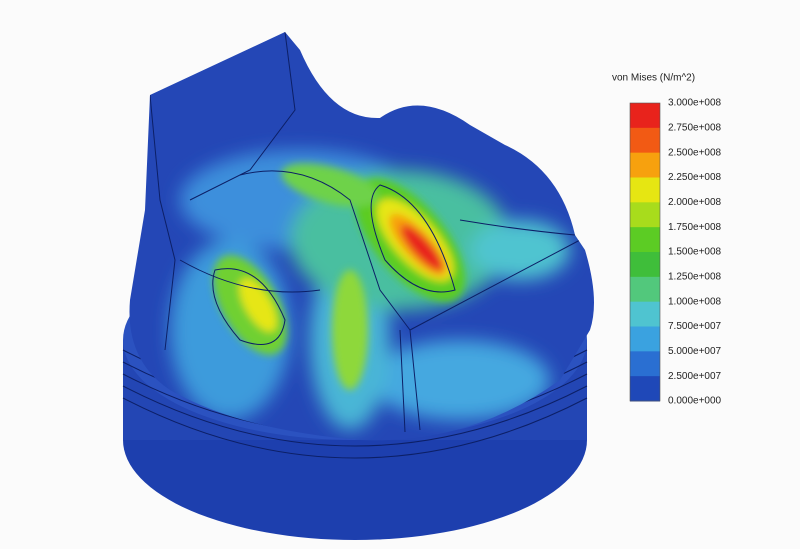 The image size is (800, 549). Describe the element at coordinates (695, 326) in the screenshot. I see `legend-label: 7.500e+007` at that location.